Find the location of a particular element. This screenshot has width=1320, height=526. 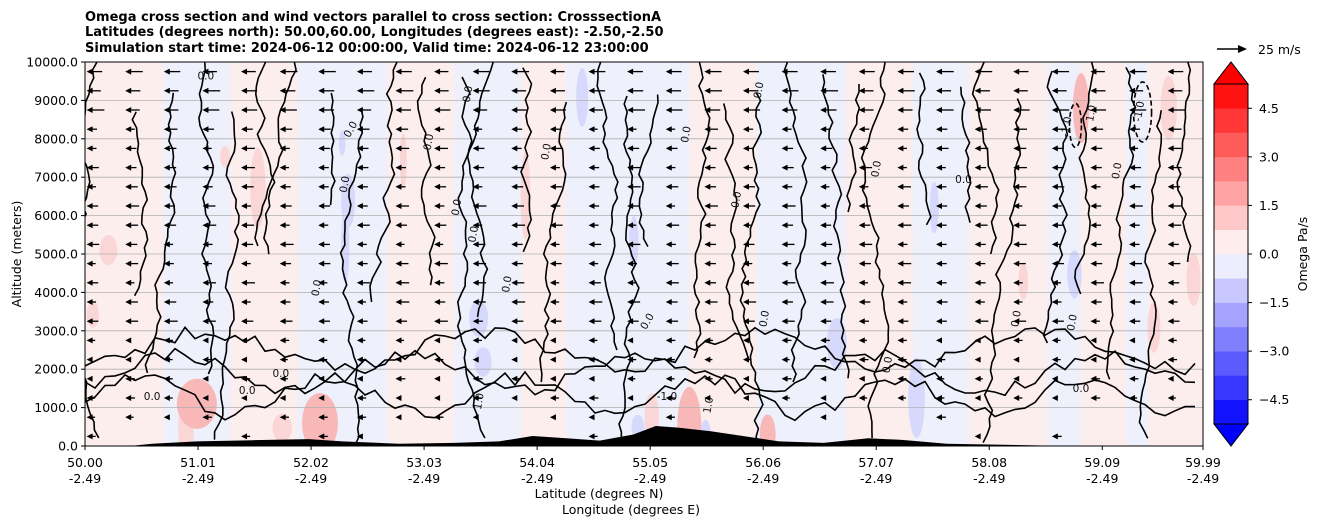

omega-negative-cell is located at coordinates (916, 397).